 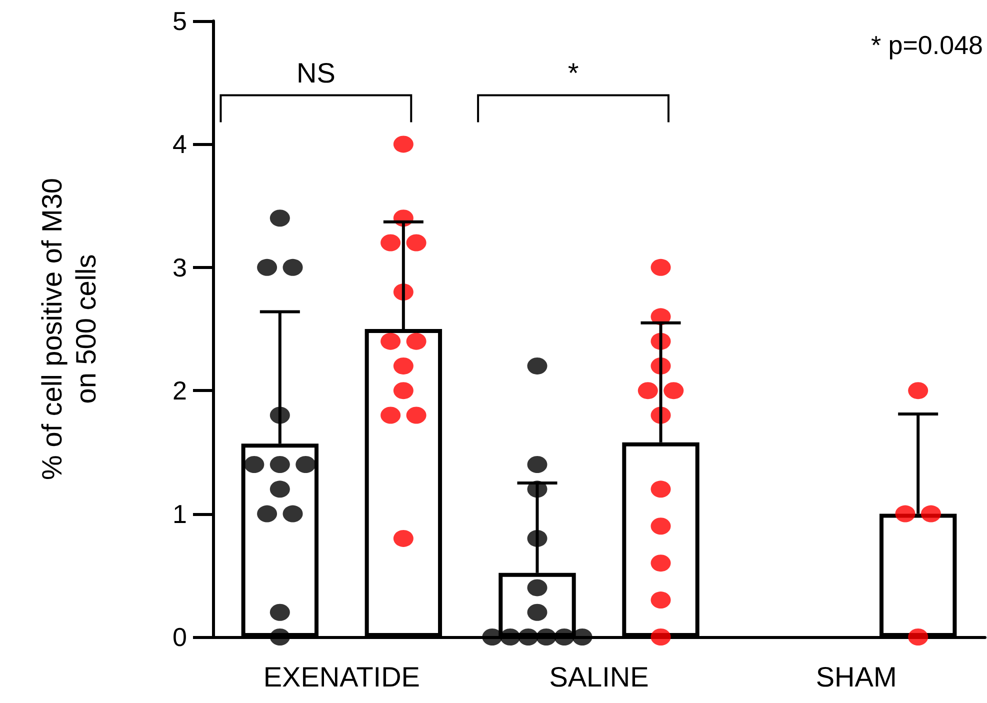 What do you see at coordinates (341, 677) in the screenshot?
I see `x-tick-label: EXENATIDE` at bounding box center [341, 677].